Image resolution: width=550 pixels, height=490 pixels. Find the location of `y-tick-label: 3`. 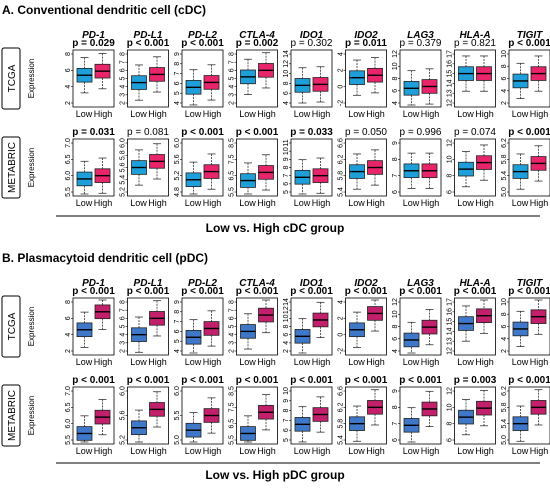

y-tick-label: 3 is located at coordinates (123, 343).